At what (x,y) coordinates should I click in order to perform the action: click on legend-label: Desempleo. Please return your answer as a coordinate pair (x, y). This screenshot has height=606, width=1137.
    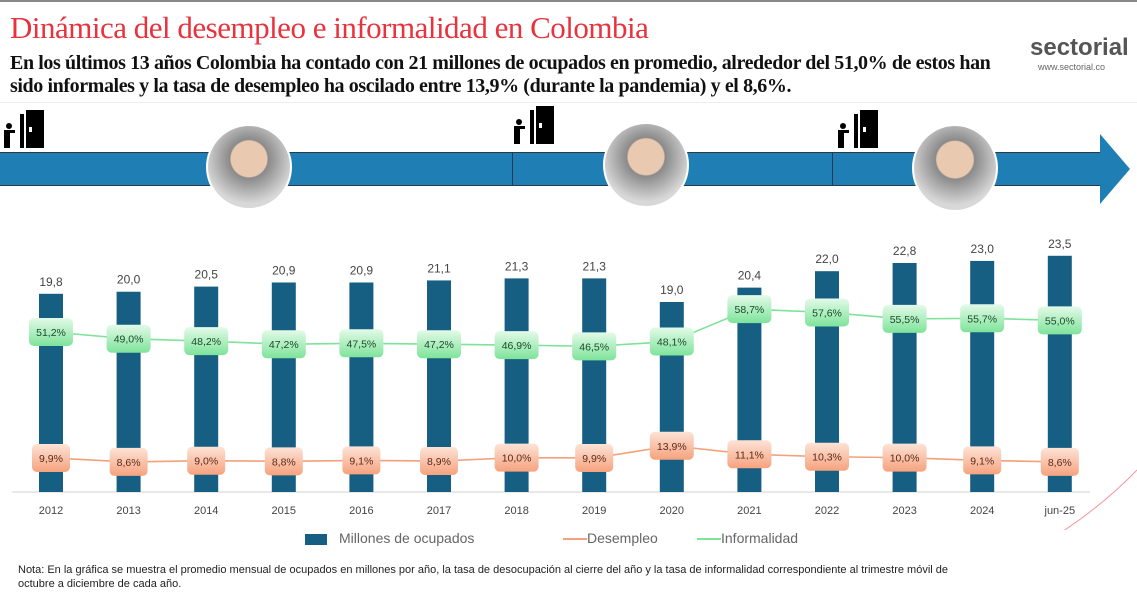
    Looking at the image, I should click on (622, 538).